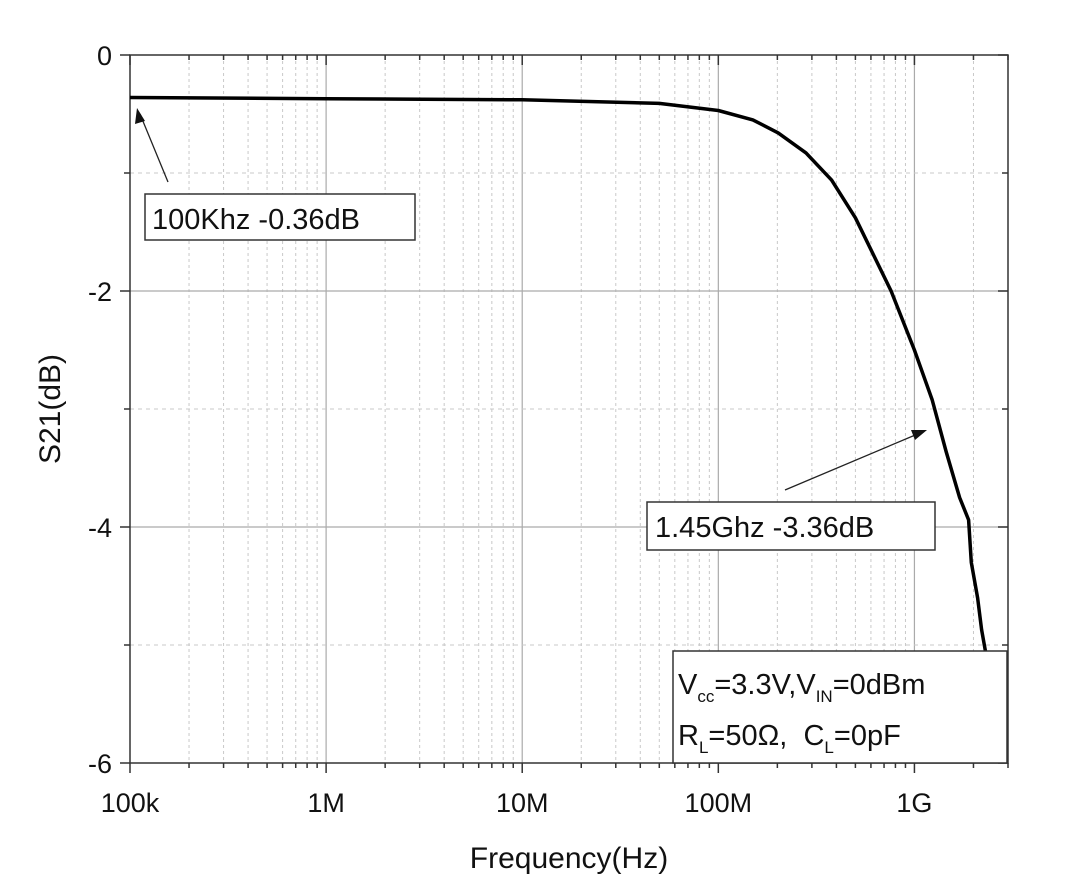  I want to click on conditions-frame, so click(840, 707).